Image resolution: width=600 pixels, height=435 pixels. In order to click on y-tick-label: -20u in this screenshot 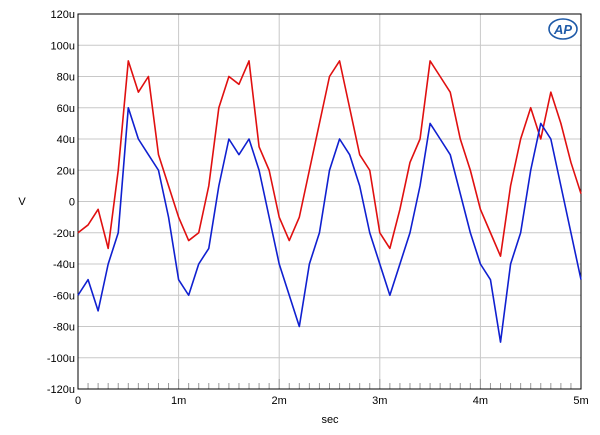, I will do `click(64, 234)`.